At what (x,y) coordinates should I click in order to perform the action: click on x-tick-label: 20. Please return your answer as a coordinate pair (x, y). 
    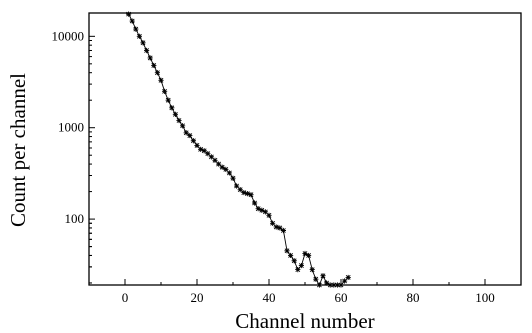
    Looking at the image, I should click on (197, 297).